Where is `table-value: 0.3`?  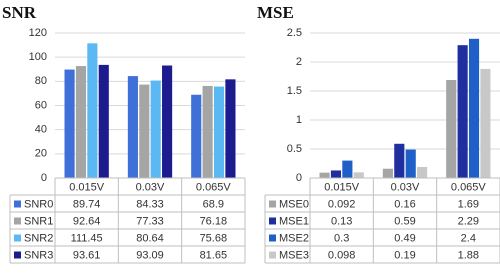 table-value: 0.3 is located at coordinates (341, 238).